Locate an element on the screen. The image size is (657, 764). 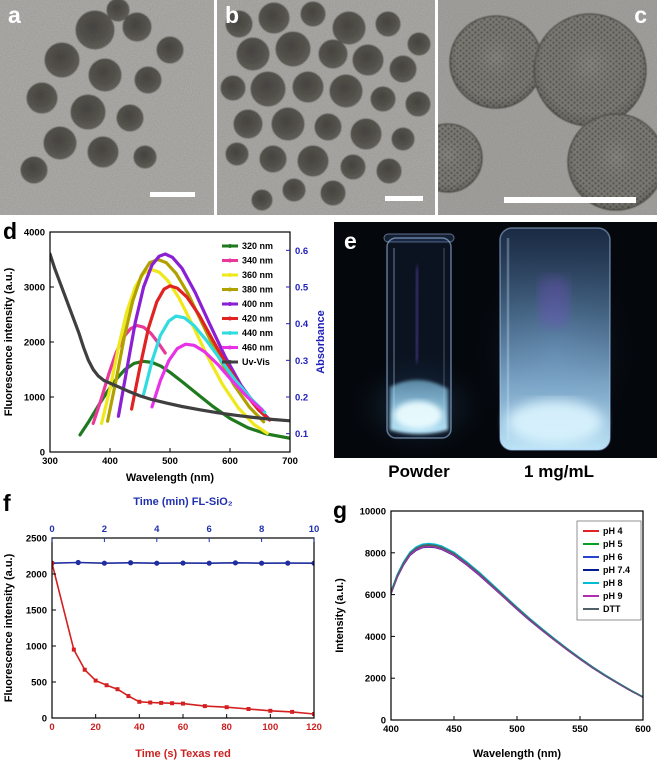
svg-text: 2500 is located at coordinates (36, 539).